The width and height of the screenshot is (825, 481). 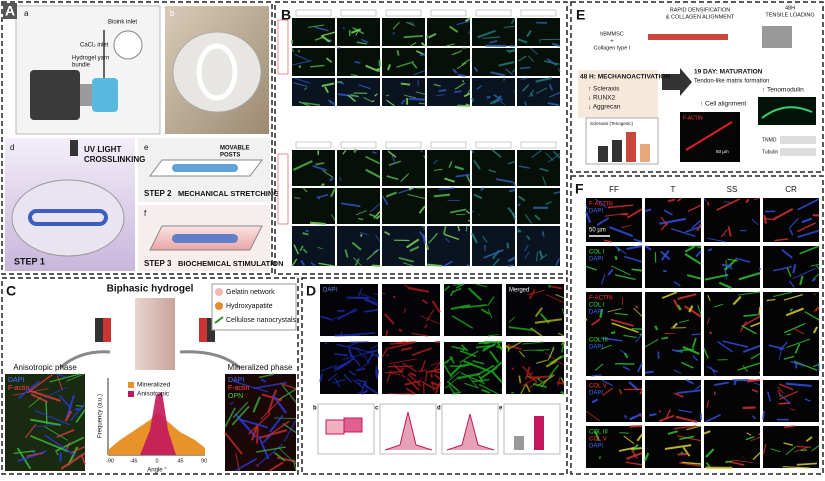 What do you see at coordinates (677, 82) in the screenshot?
I see `arrow` at bounding box center [677, 82].